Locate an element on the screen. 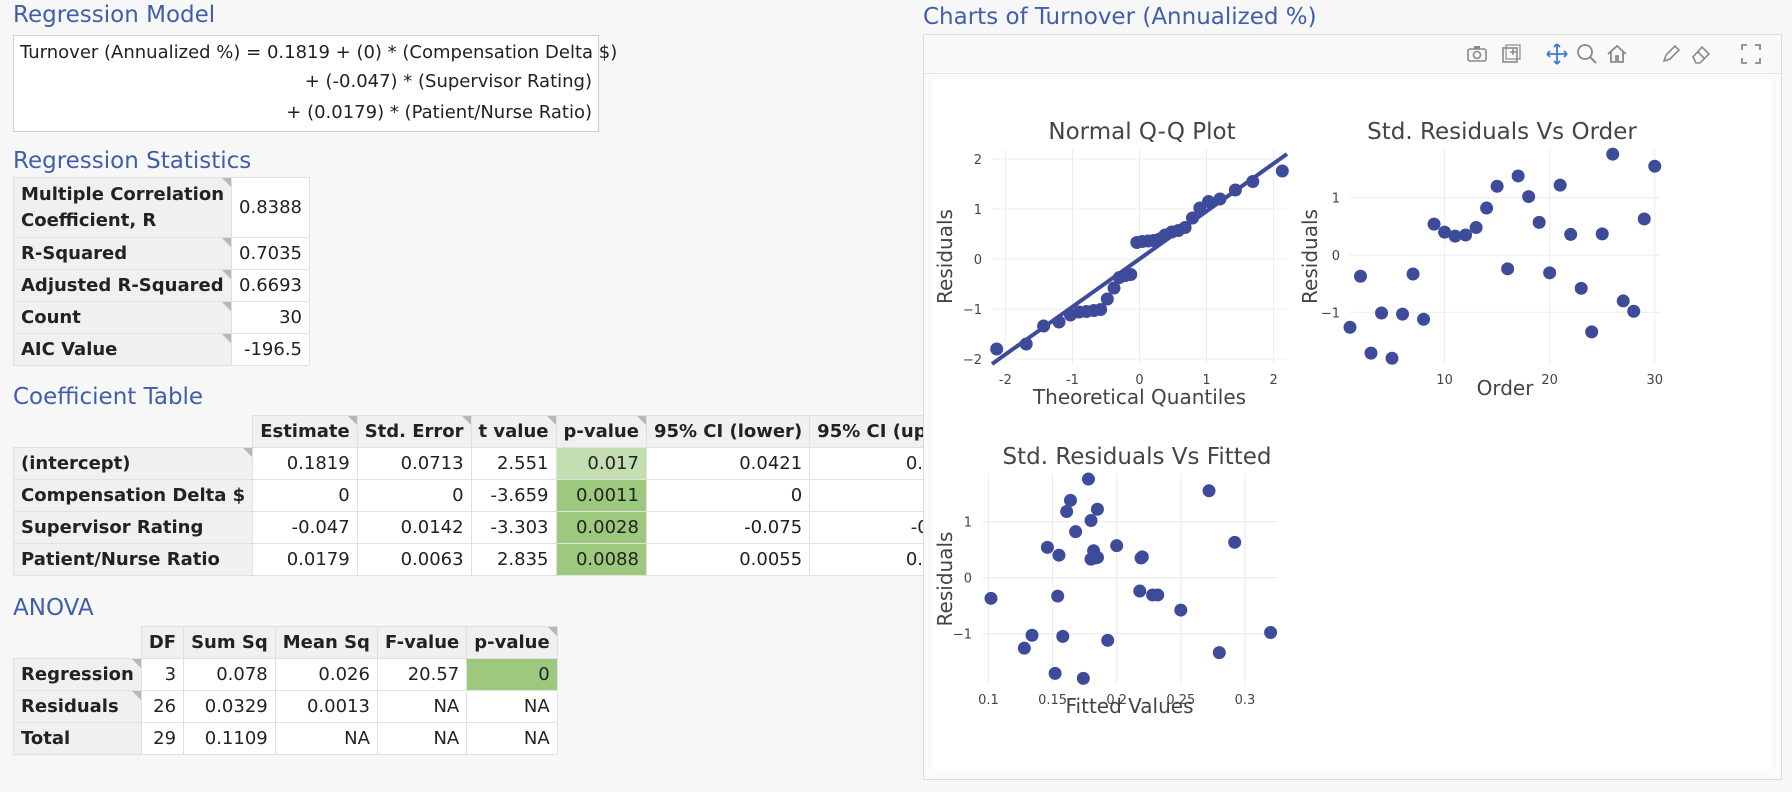  table-cell: 0.0329 is located at coordinates (229, 706).